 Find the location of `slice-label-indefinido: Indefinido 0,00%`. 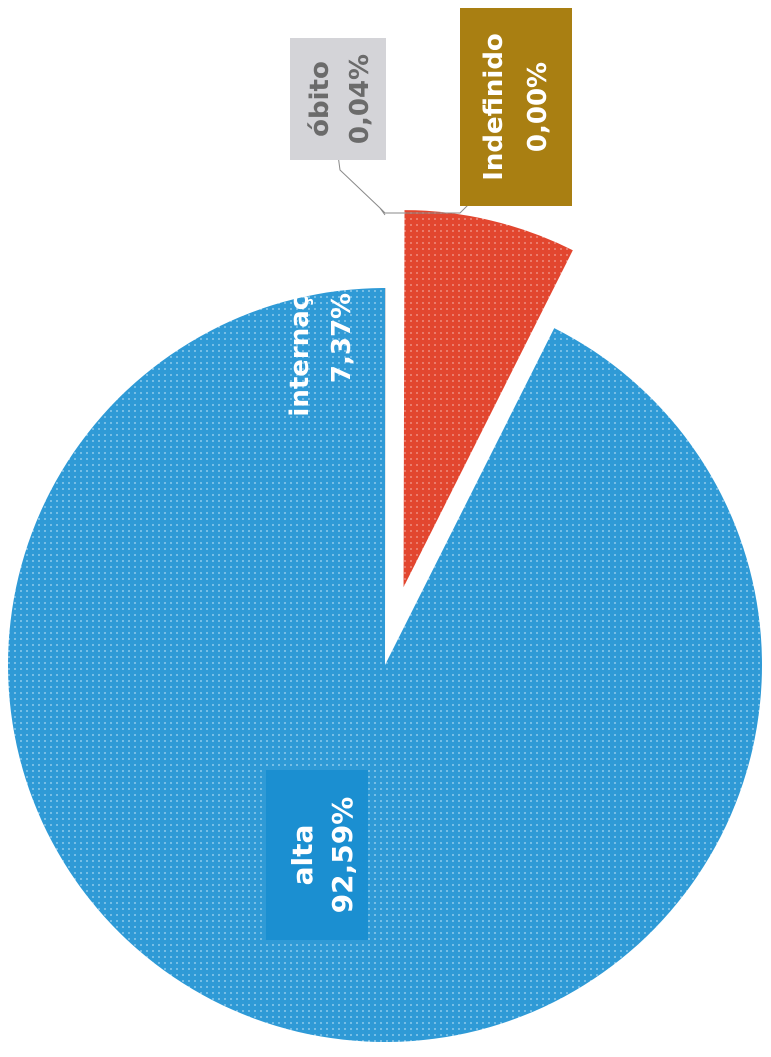

slice-label-indefinido: Indefinido 0,00% is located at coordinates (516, 107).